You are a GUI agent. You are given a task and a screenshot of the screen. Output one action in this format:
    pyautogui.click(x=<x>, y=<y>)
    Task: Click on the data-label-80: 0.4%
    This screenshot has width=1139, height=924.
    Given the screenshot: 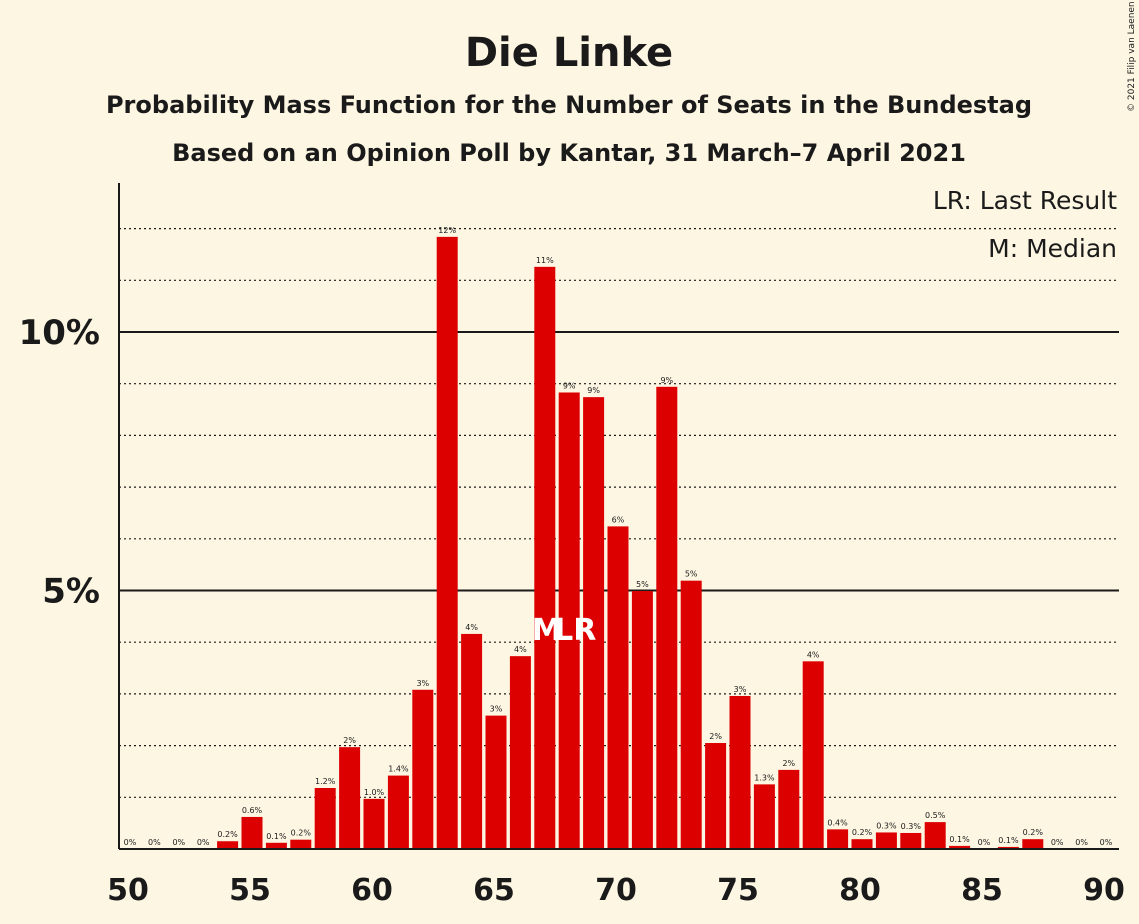 What is the action you would take?
    pyautogui.click(x=837, y=822)
    